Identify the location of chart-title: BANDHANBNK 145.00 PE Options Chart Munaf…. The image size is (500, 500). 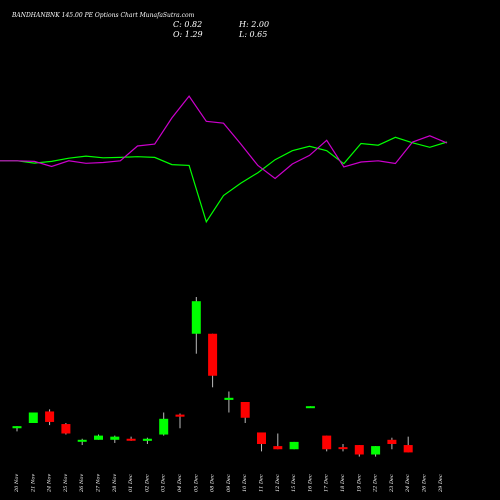
(103, 15).